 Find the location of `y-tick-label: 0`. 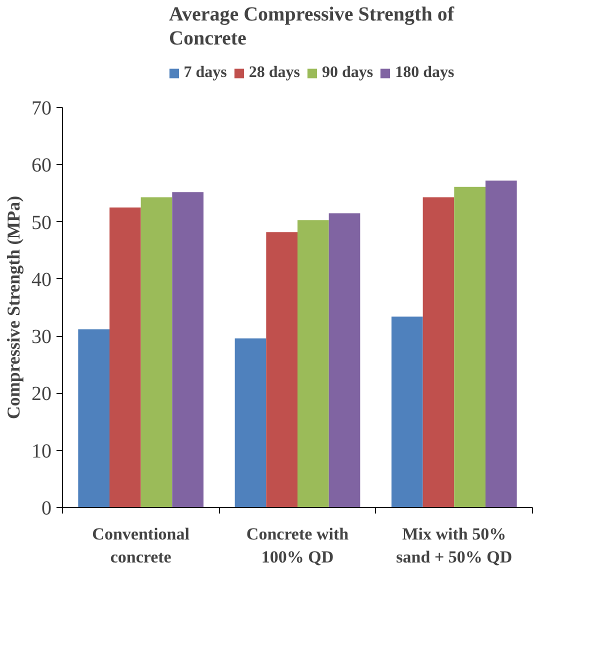

y-tick-label: 0 is located at coordinates (47, 509).